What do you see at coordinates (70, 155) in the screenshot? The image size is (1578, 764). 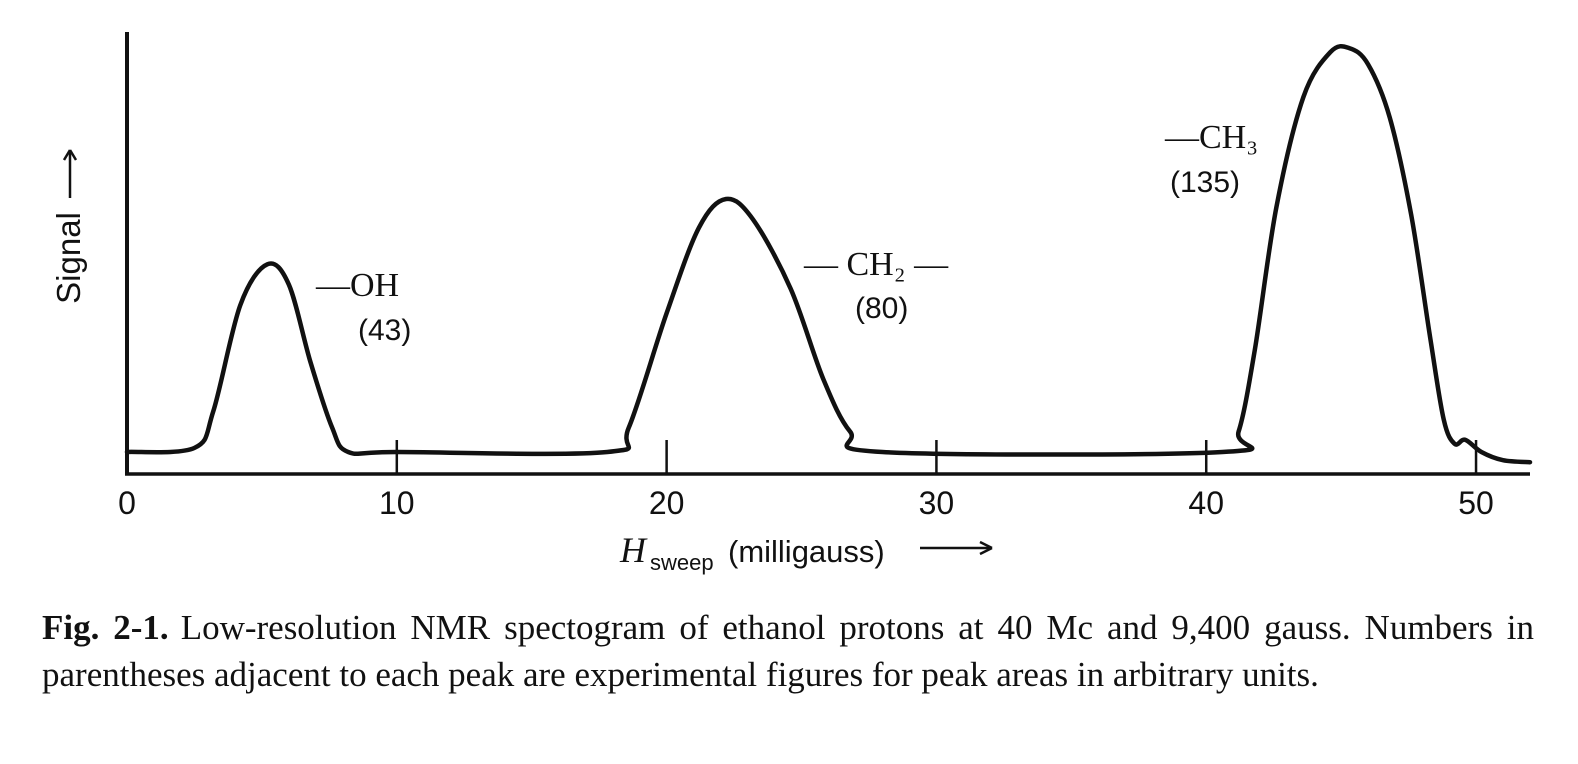 I see `y-axis-arrow-head-icon` at bounding box center [70, 155].